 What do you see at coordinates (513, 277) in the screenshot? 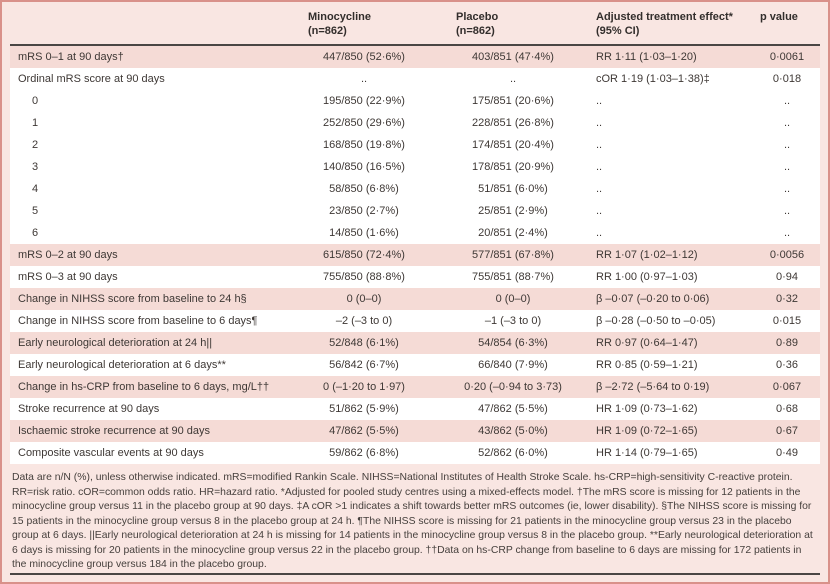
I see `cell-placebo: 755/851 (88·7%)` at bounding box center [513, 277].